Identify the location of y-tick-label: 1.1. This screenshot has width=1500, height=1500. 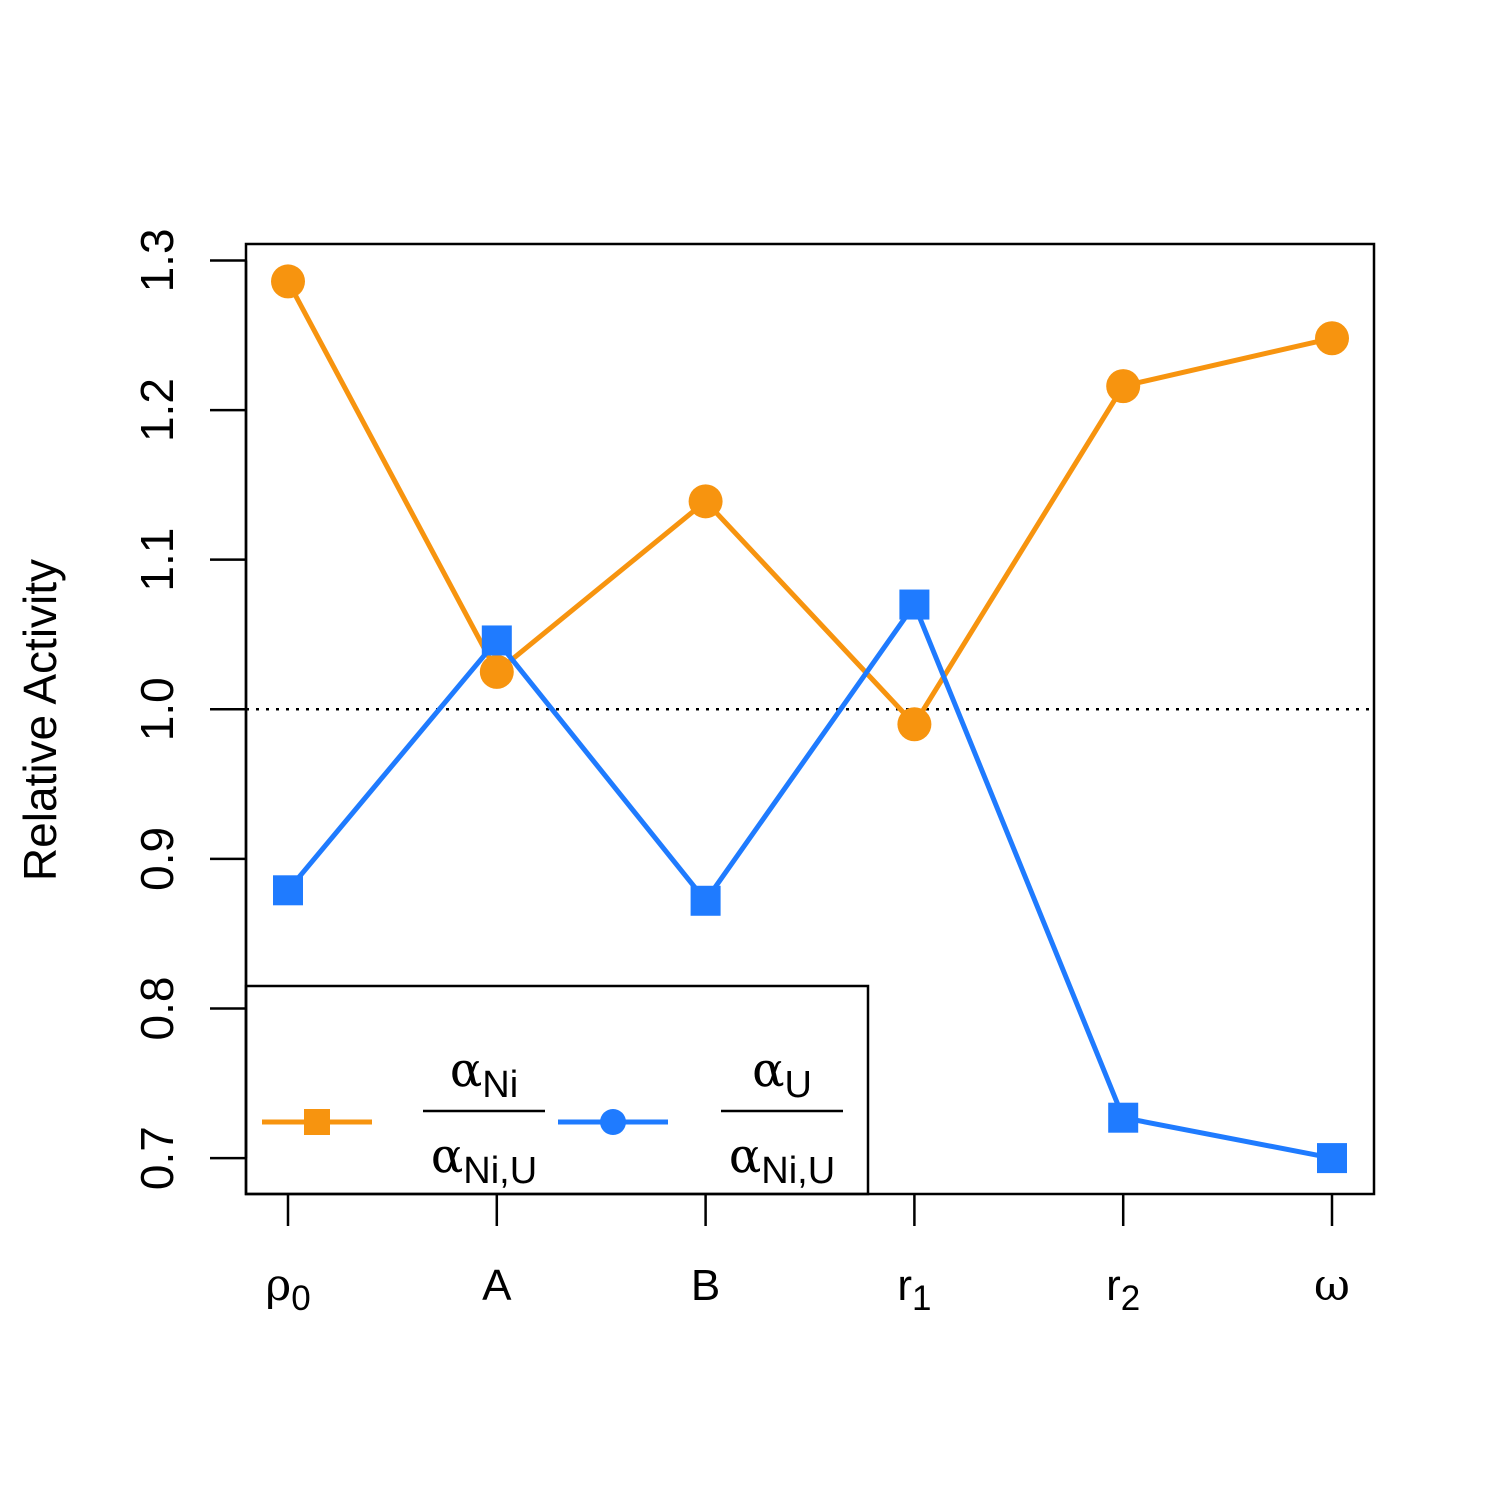
(157, 560).